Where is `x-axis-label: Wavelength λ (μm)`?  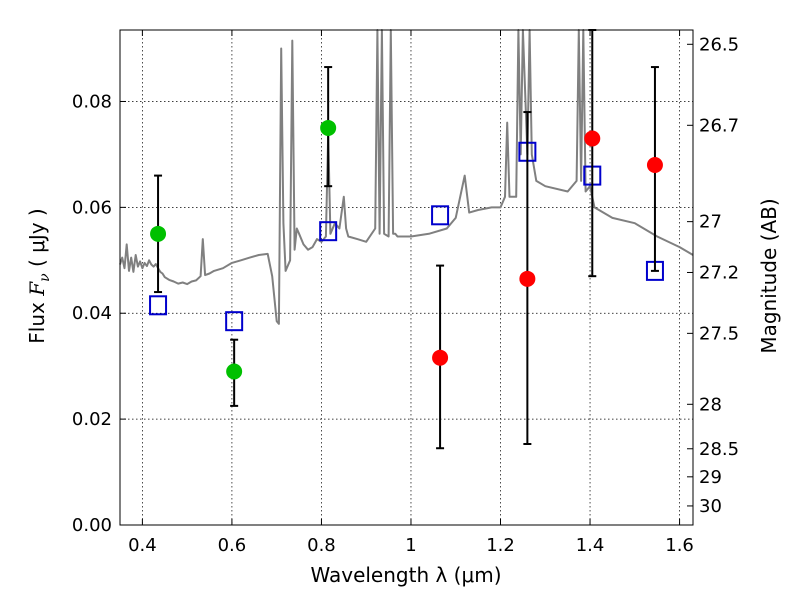 x-axis-label: Wavelength λ (μm) is located at coordinates (405, 575).